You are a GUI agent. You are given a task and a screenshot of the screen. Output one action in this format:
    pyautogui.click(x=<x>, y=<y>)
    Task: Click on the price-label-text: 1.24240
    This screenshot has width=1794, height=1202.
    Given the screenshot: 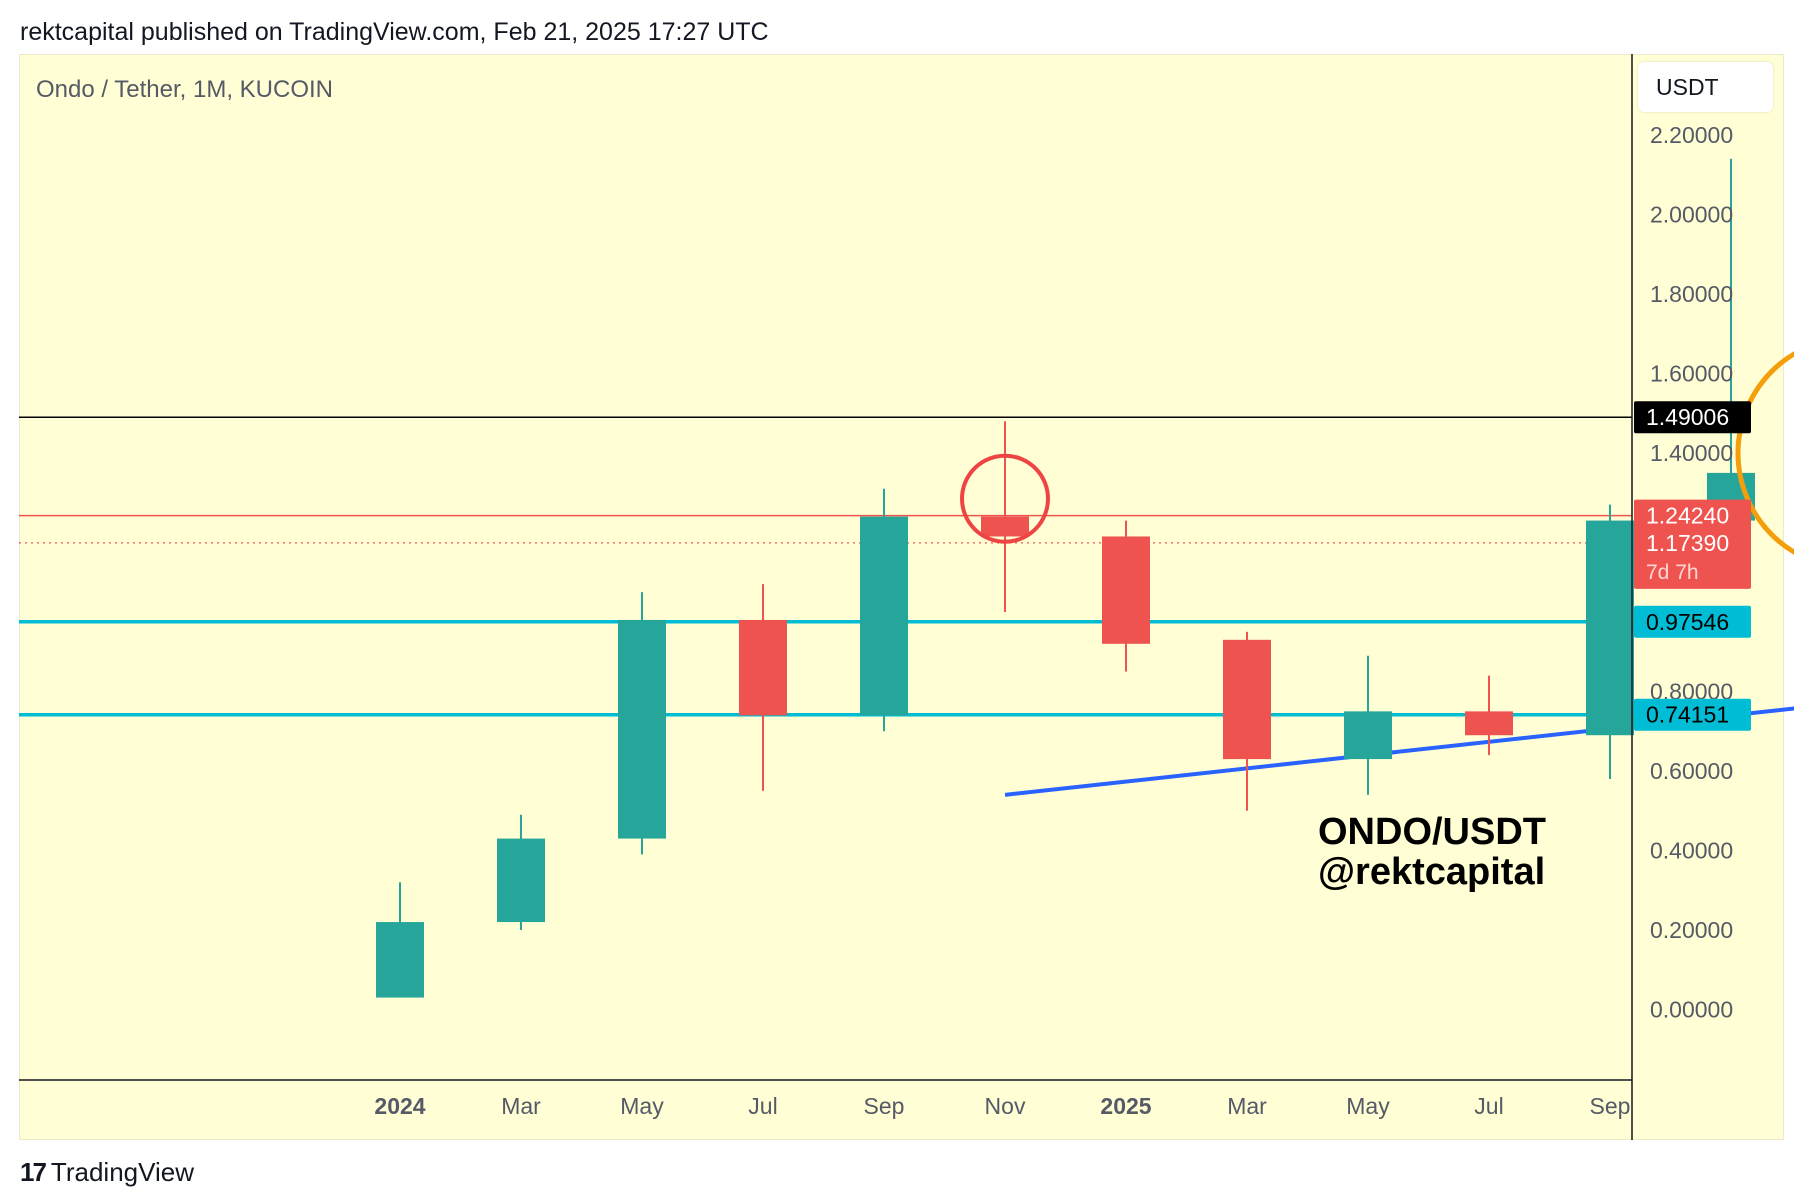 What is the action you would take?
    pyautogui.click(x=1687, y=516)
    